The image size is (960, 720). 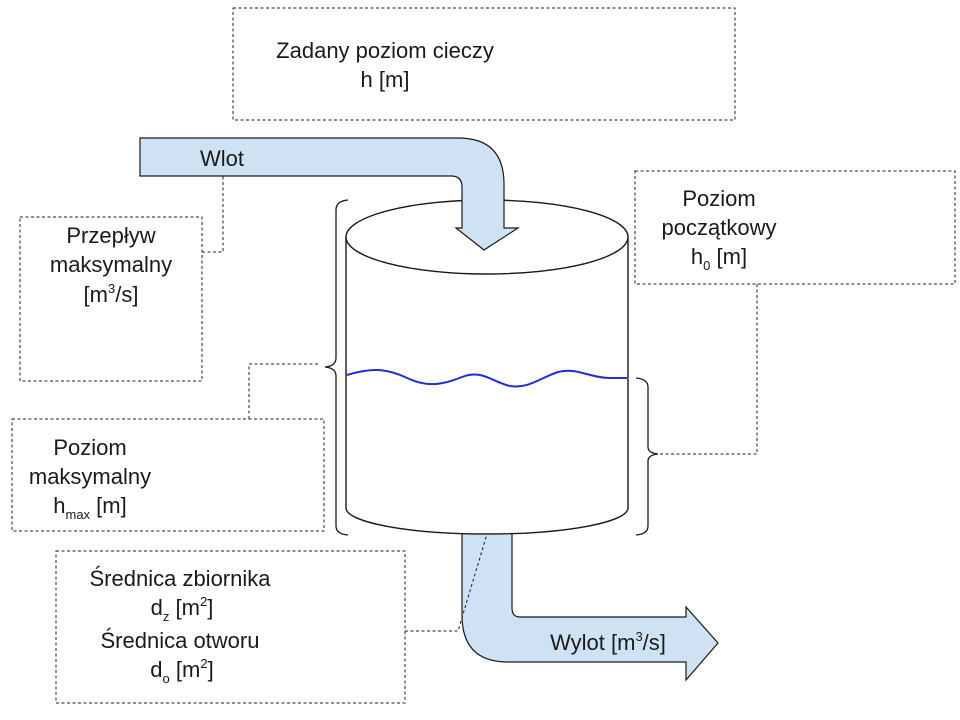 What do you see at coordinates (180, 640) in the screenshot?
I see `orifice-diameter-label: Średnica otworu` at bounding box center [180, 640].